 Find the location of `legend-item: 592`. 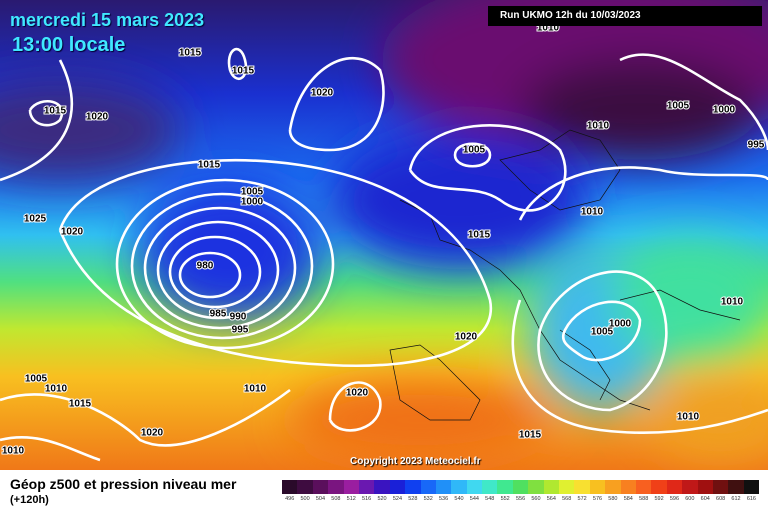

legend-item: 592 is located at coordinates (659, 491).